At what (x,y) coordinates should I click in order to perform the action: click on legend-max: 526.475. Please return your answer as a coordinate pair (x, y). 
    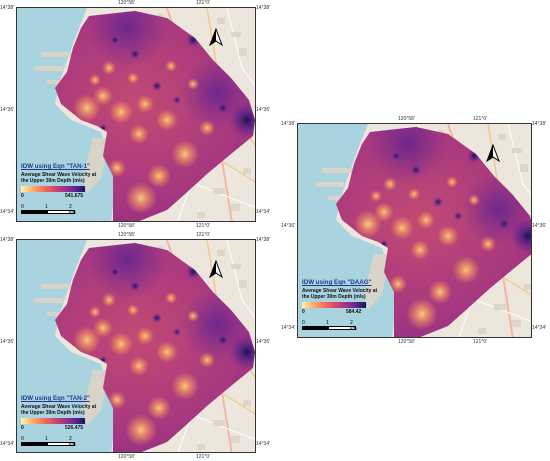
    Looking at the image, I should click on (74, 428).